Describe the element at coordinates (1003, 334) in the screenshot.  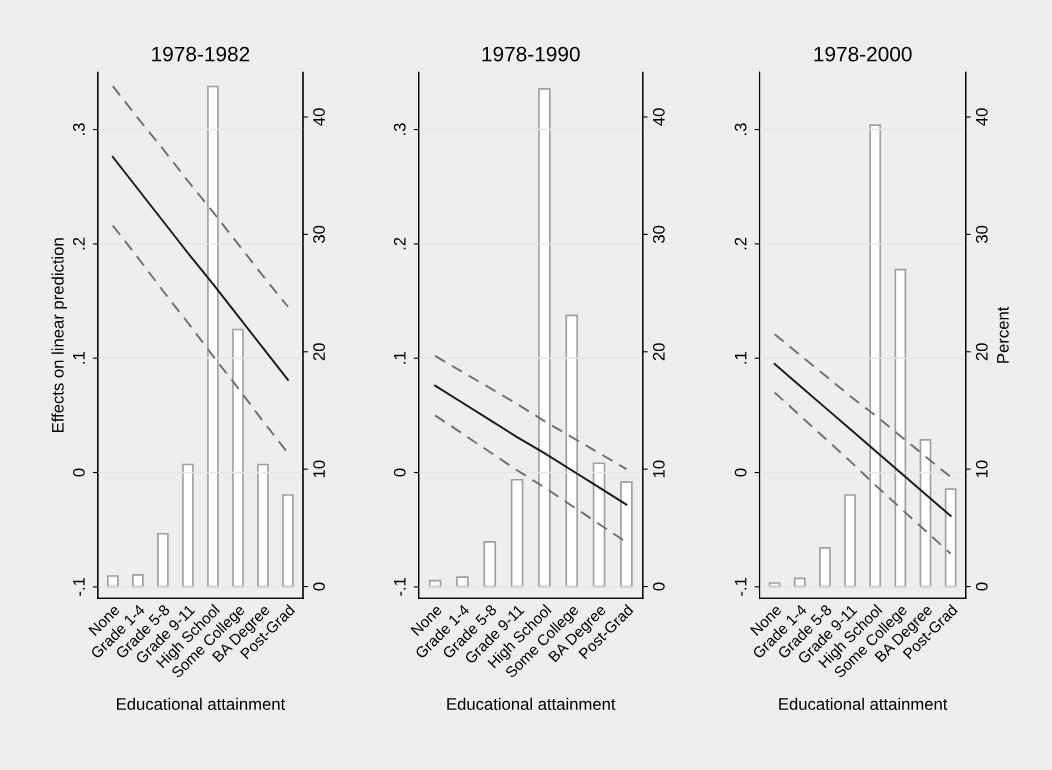
I see `y2-axis-title: Percent` at that location.